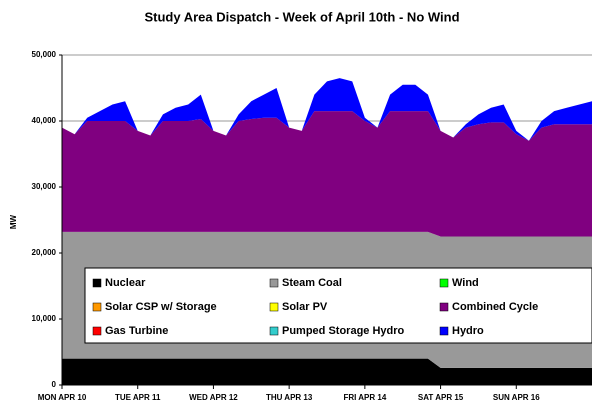 The width and height of the screenshot is (592, 407). Describe the element at coordinates (138, 397) in the screenshot. I see `x-tick-label: TUE APR 11` at that location.